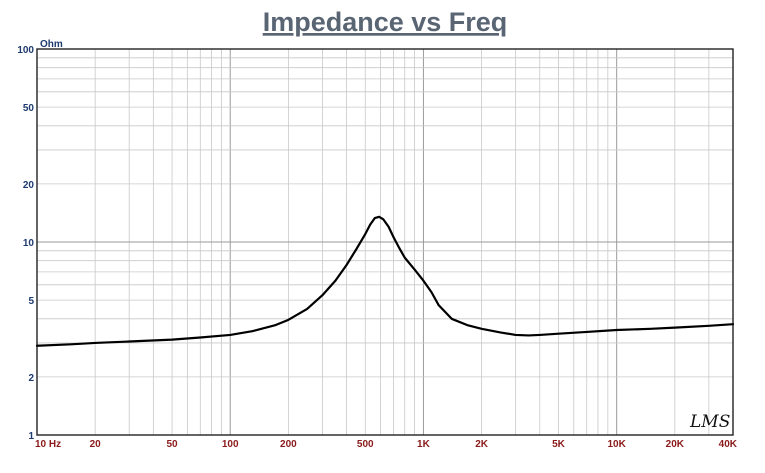 The width and height of the screenshot is (765, 473). I want to click on x-tick-label: 40K, so click(728, 444).